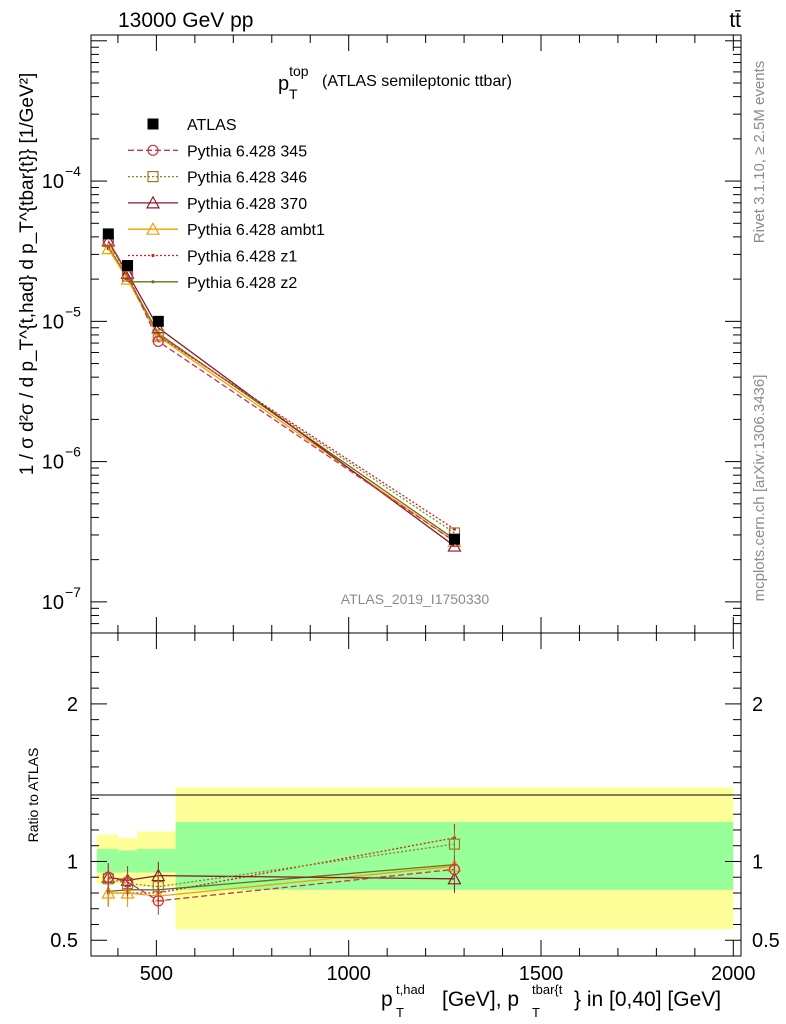 This screenshot has width=786, height=1024. I want to click on x-label-p2-sub: T, so click(536, 1012).